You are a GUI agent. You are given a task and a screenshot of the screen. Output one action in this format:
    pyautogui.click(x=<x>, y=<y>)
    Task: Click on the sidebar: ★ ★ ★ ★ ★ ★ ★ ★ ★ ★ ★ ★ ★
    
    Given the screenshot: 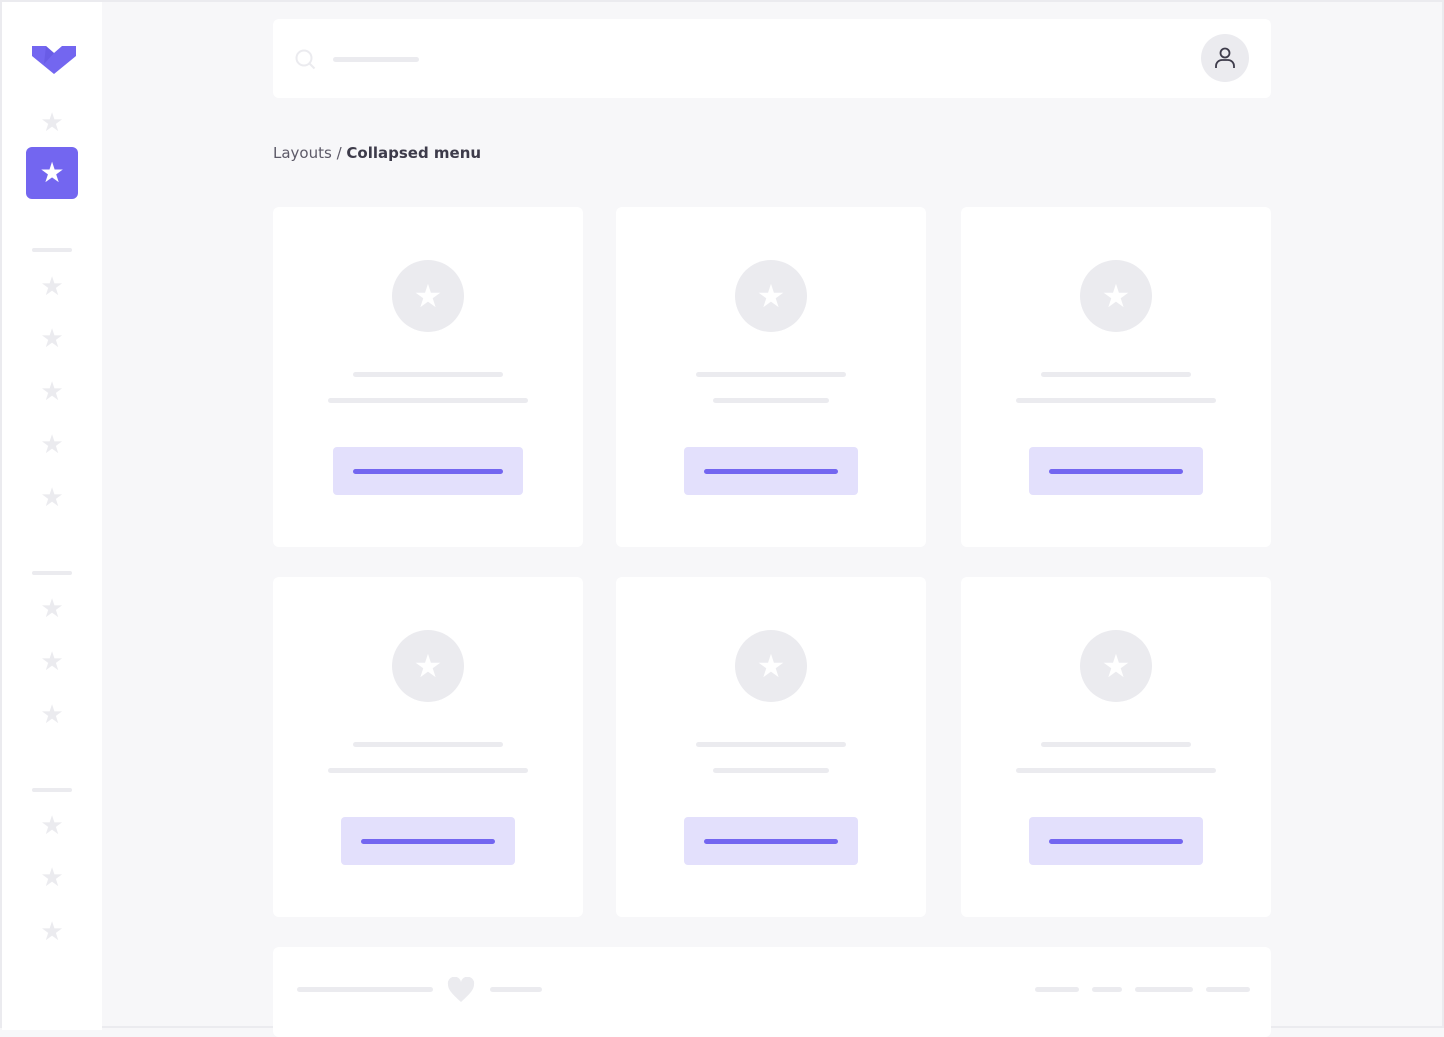 What is the action you would take?
    pyautogui.click(x=52, y=516)
    